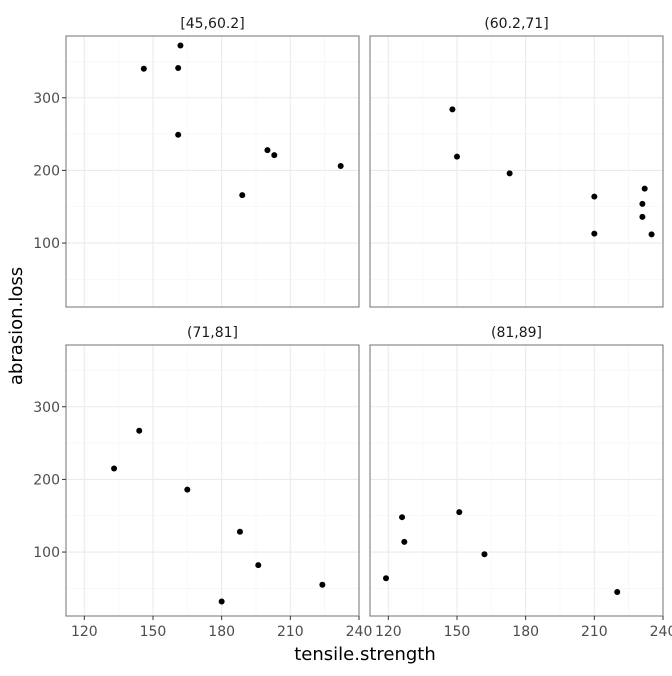  I want to click on facet-title: (71,81], so click(212, 333).